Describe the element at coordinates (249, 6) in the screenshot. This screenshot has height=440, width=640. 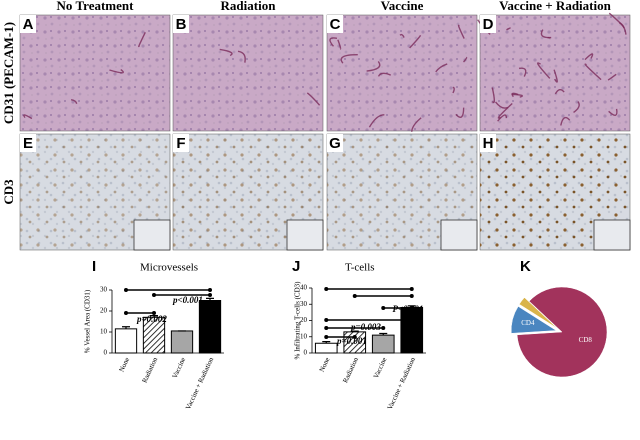
I see `column-header: Radiation` at that location.